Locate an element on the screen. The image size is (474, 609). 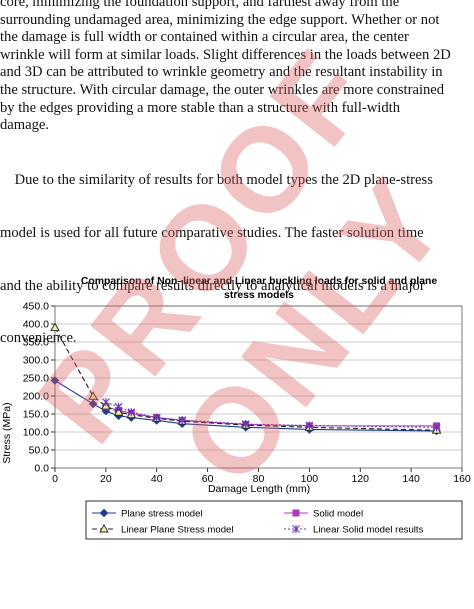
legend-entry: Linear Solid model results is located at coordinates (354, 529).